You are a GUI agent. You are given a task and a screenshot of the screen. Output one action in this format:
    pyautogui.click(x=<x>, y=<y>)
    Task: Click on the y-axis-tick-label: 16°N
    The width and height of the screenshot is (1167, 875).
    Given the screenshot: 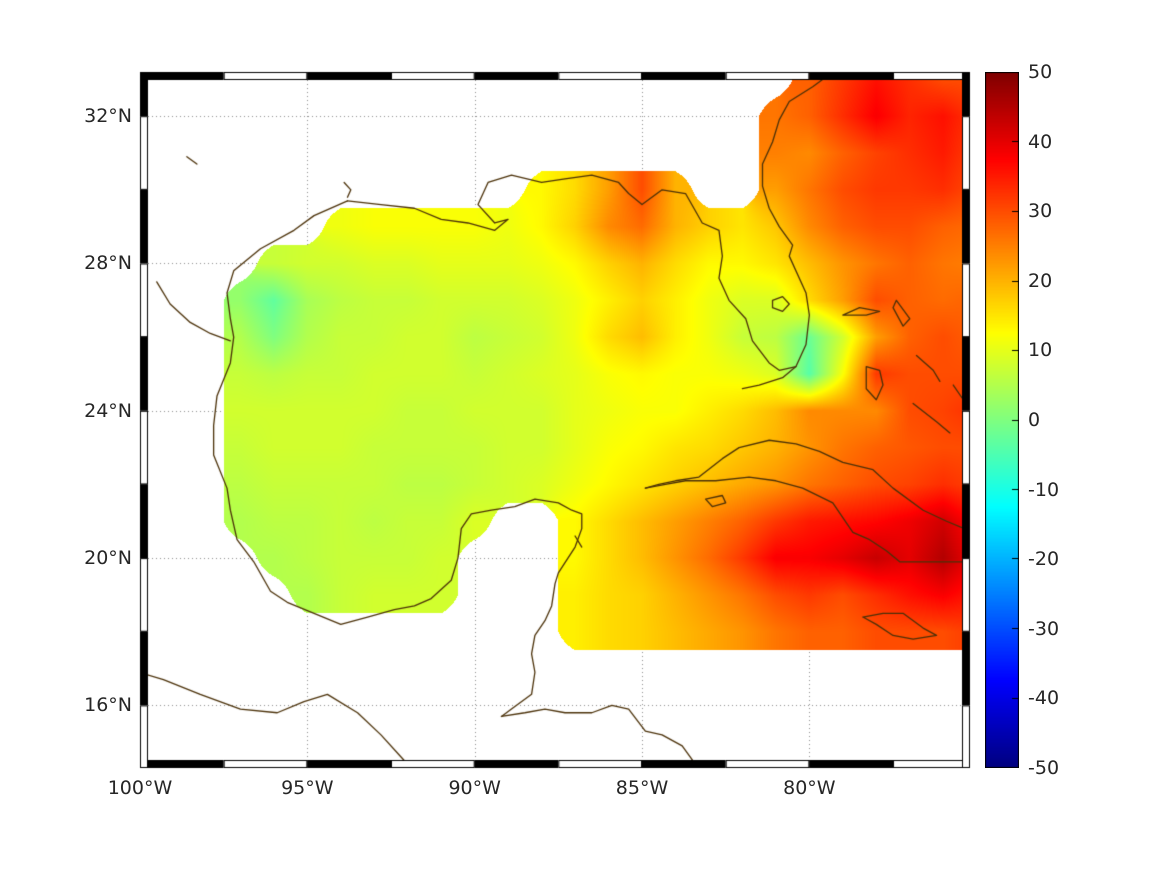 What is the action you would take?
    pyautogui.click(x=108, y=705)
    